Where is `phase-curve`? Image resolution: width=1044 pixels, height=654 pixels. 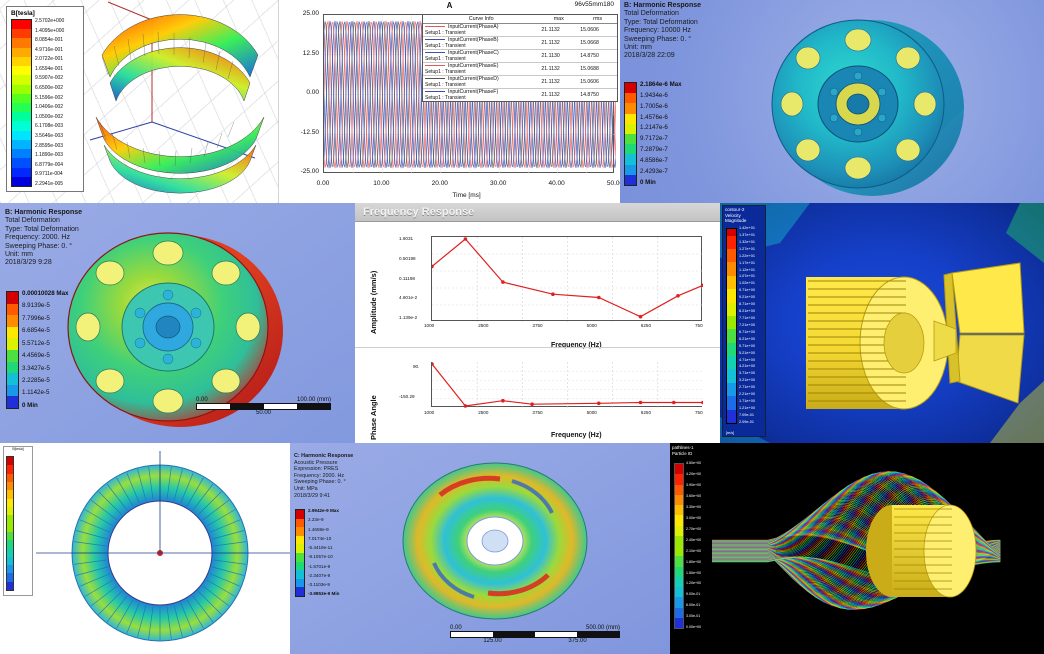 phase-curve is located at coordinates (567, 385).